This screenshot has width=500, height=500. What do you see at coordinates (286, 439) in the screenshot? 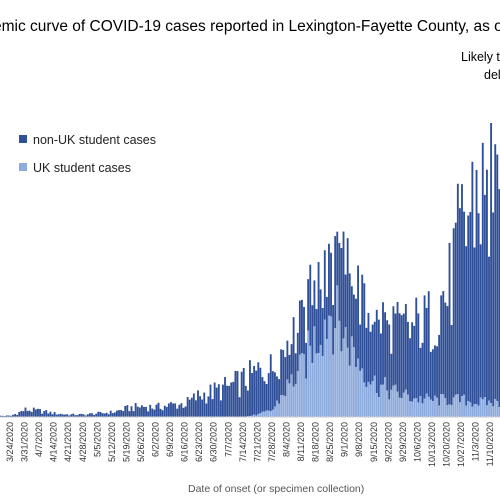
I see `x-tick-label: 8/4/2020` at bounding box center [286, 439].